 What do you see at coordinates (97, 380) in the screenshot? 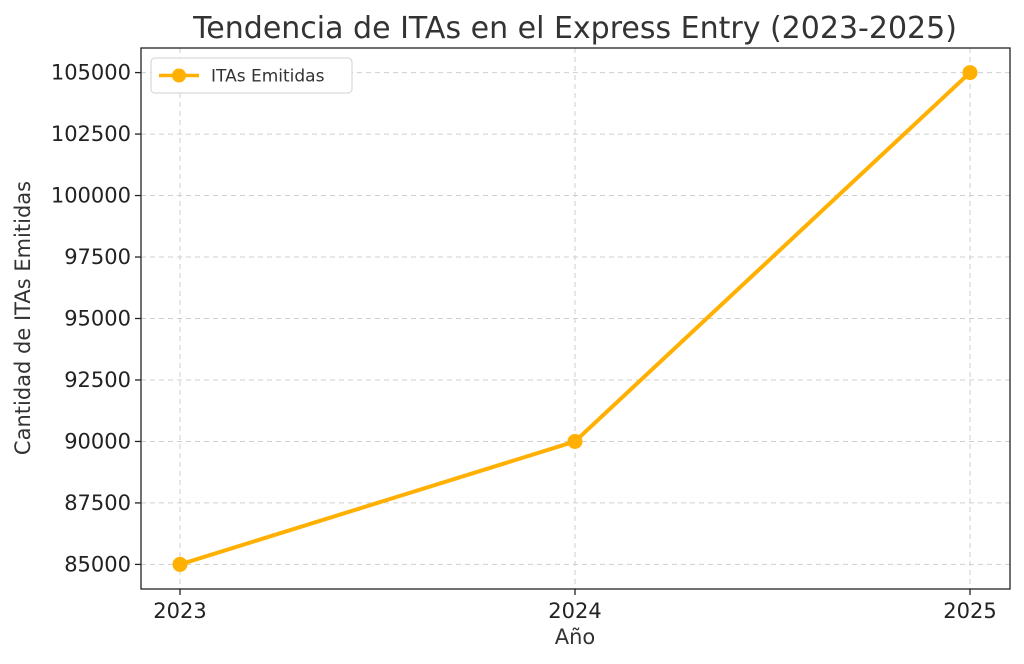
I see `y-tick-label: 92500` at bounding box center [97, 380].